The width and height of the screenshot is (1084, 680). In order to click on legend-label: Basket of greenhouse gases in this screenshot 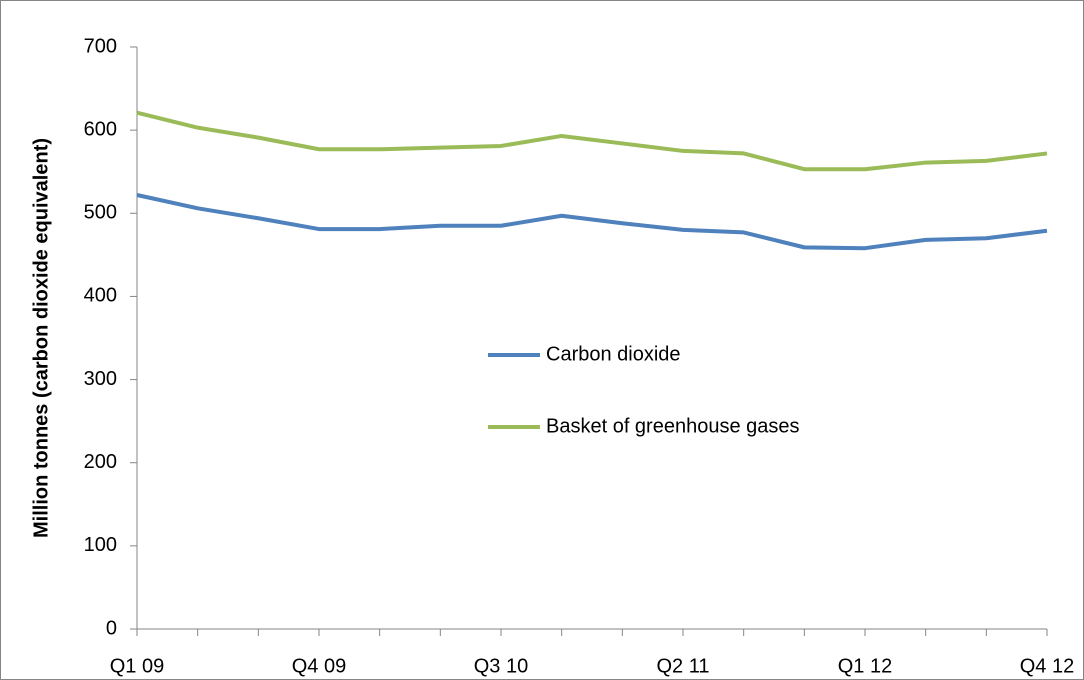, I will do `click(673, 426)`.